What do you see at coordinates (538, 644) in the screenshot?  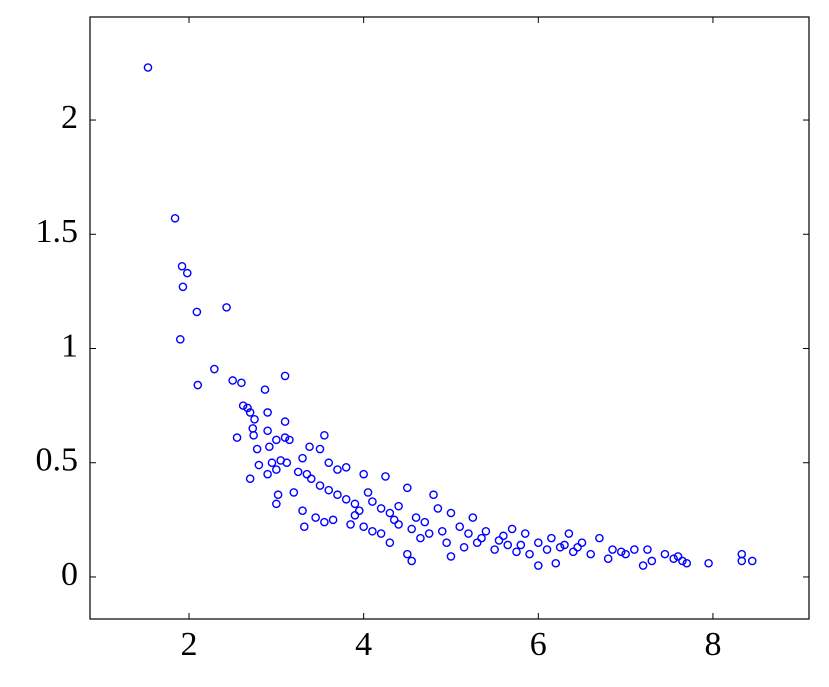 I see `x-tick-label: 6` at bounding box center [538, 644].